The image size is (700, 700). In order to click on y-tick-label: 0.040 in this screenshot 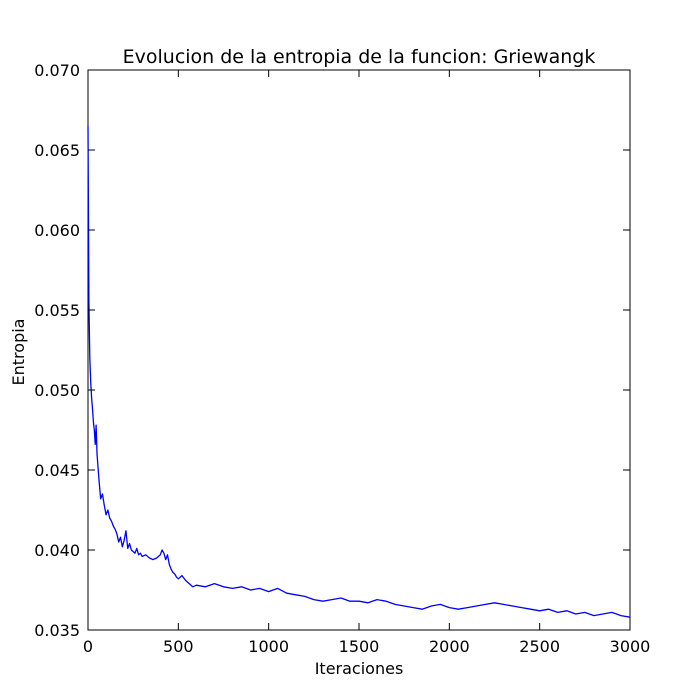, I will do `click(57, 550)`.